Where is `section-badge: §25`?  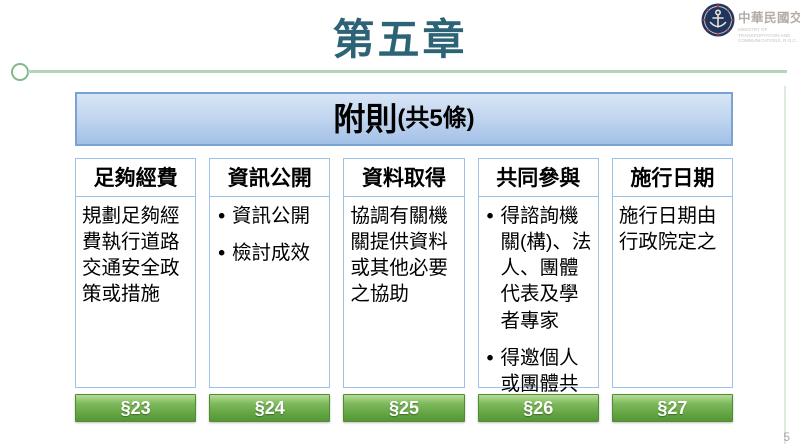 section-badge: §25 is located at coordinates (404, 408).